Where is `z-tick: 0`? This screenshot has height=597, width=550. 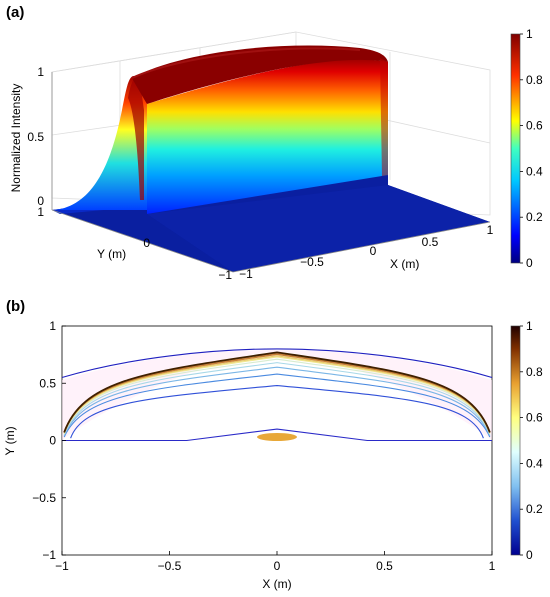
z-tick: 0 is located at coordinates (40, 201).